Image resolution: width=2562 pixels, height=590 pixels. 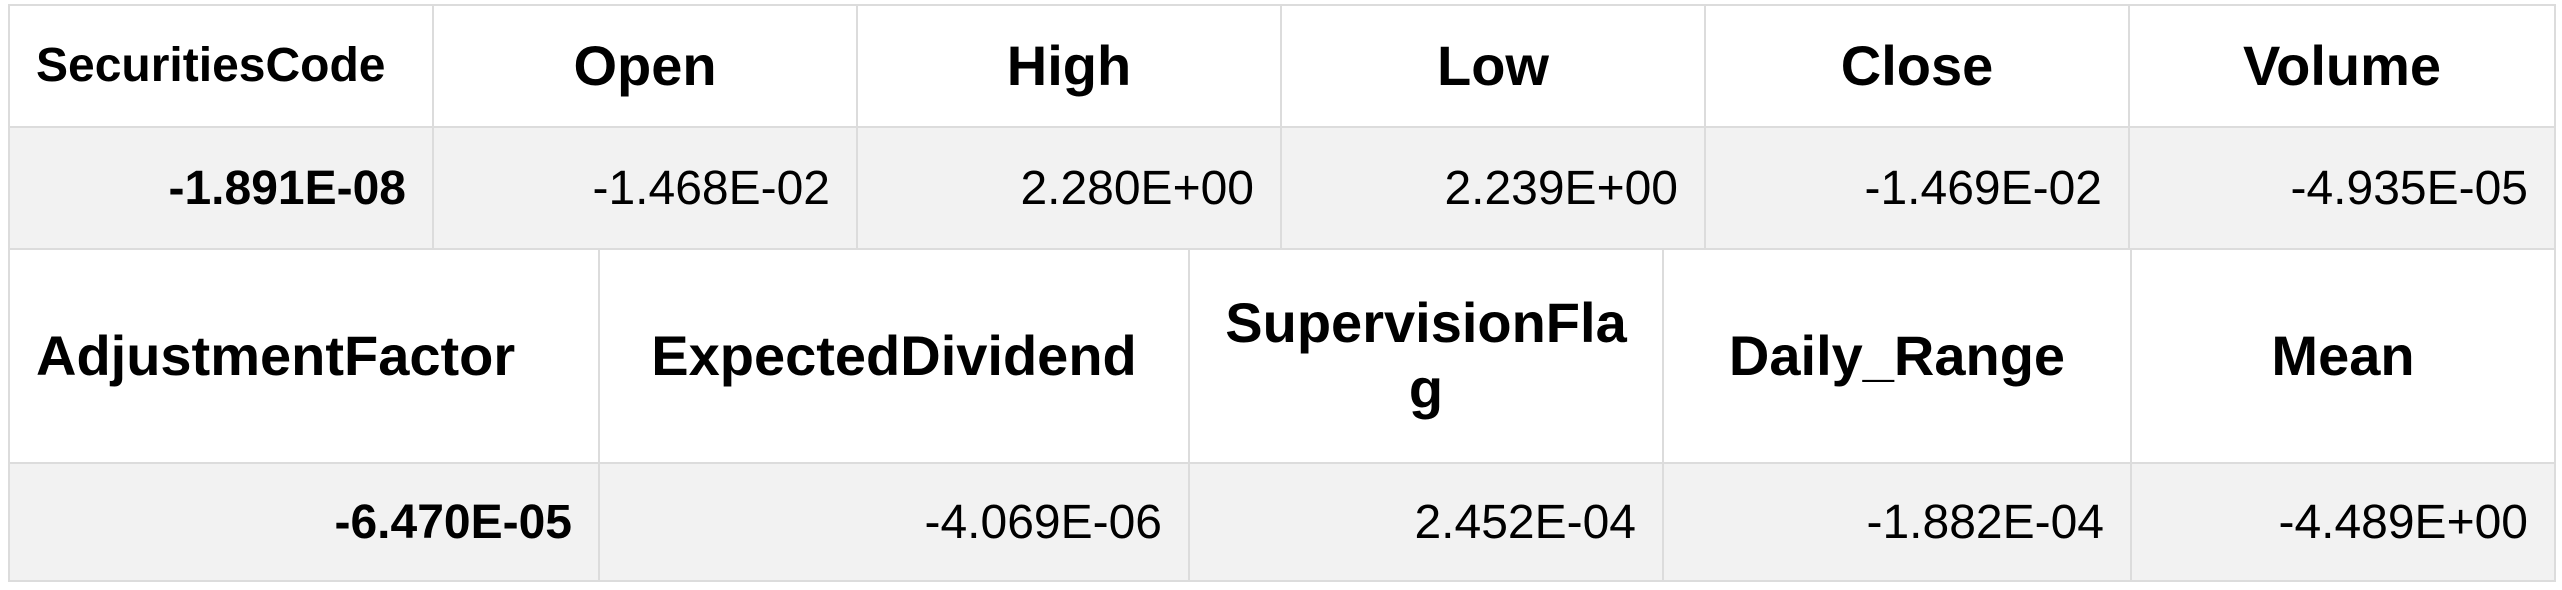 What do you see at coordinates (1069, 66) in the screenshot?
I see `header-high: High` at bounding box center [1069, 66].